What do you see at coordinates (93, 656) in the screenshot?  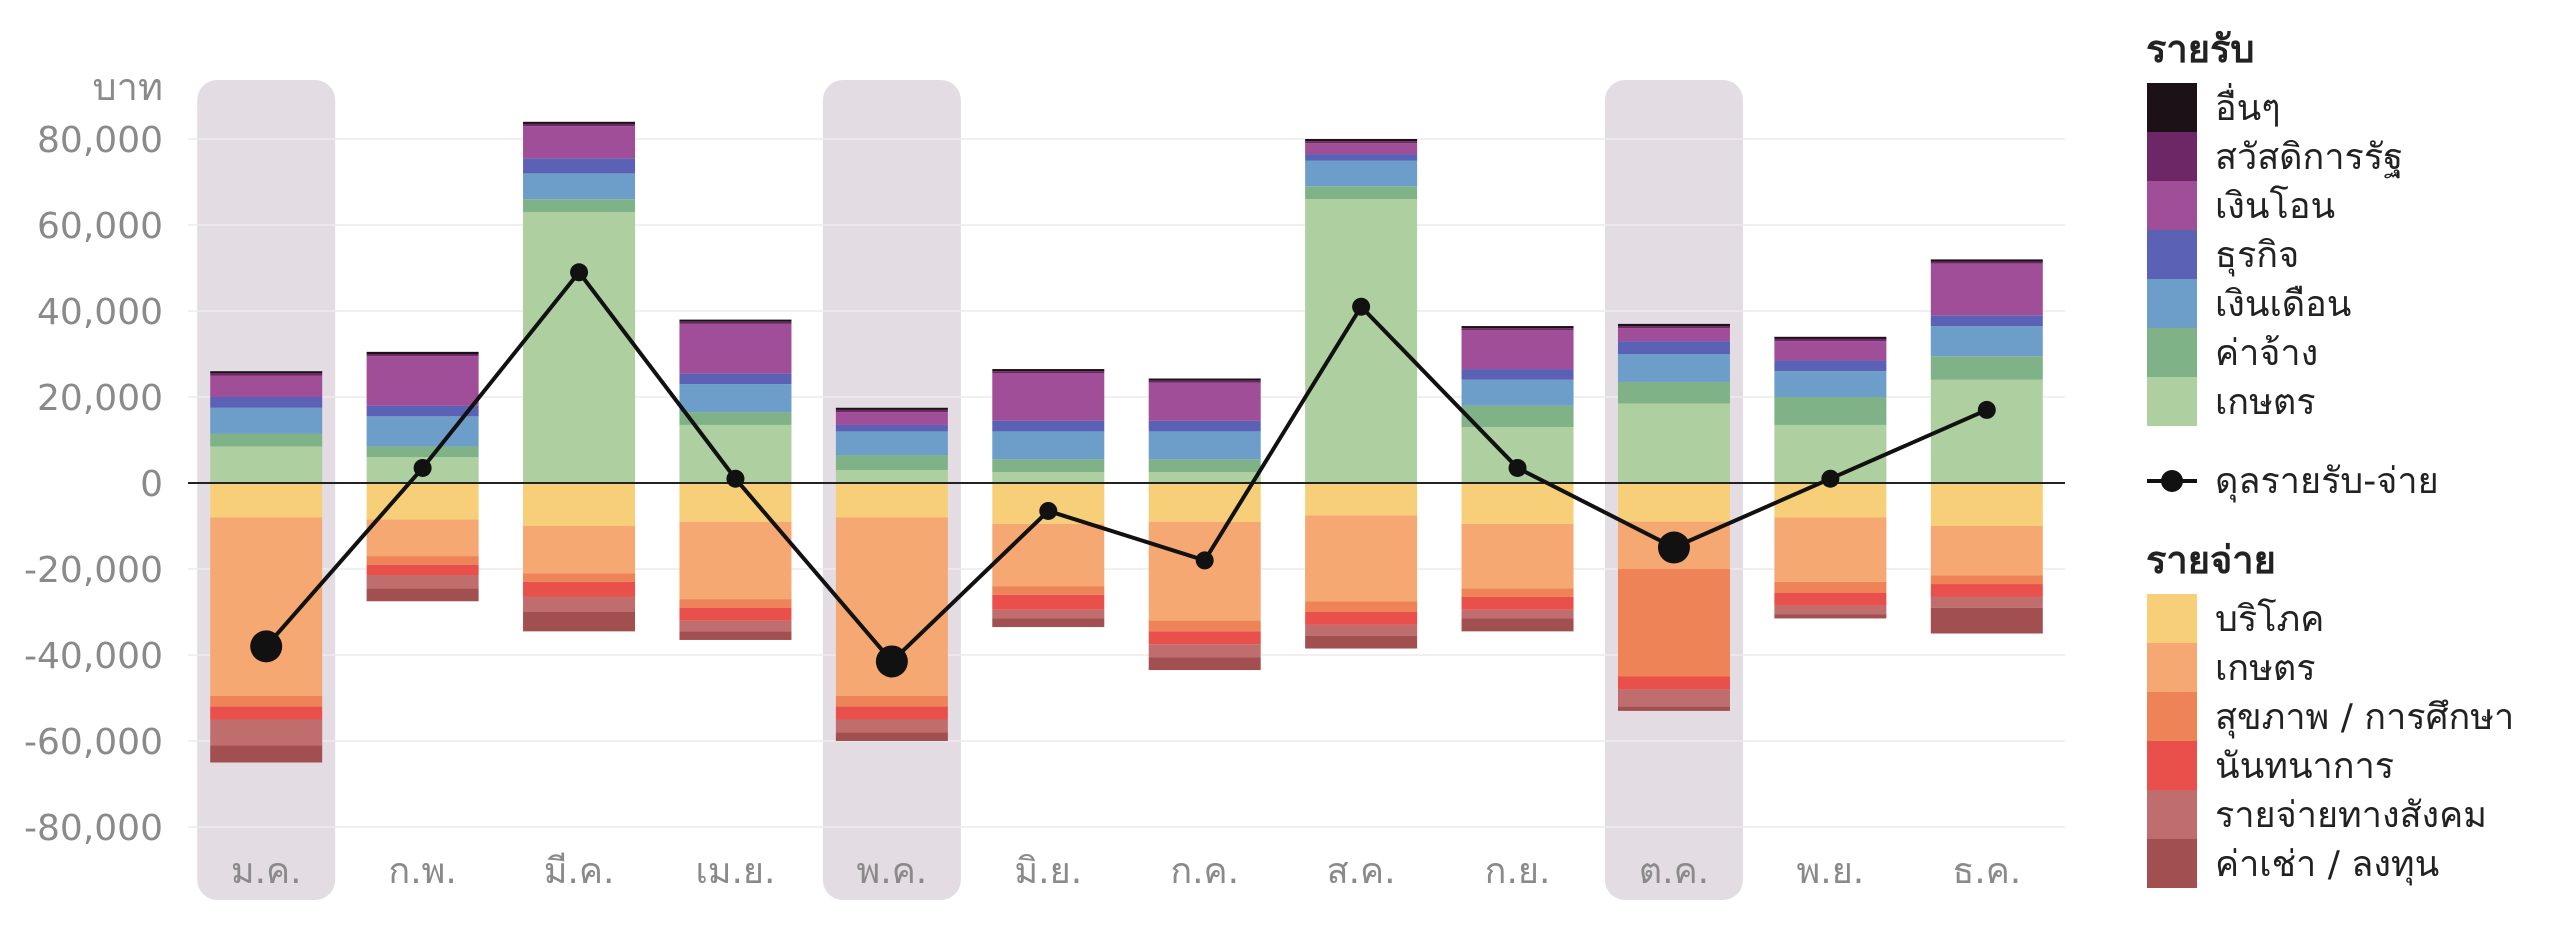 I see `y-tick-label: -40,000` at bounding box center [93, 656].